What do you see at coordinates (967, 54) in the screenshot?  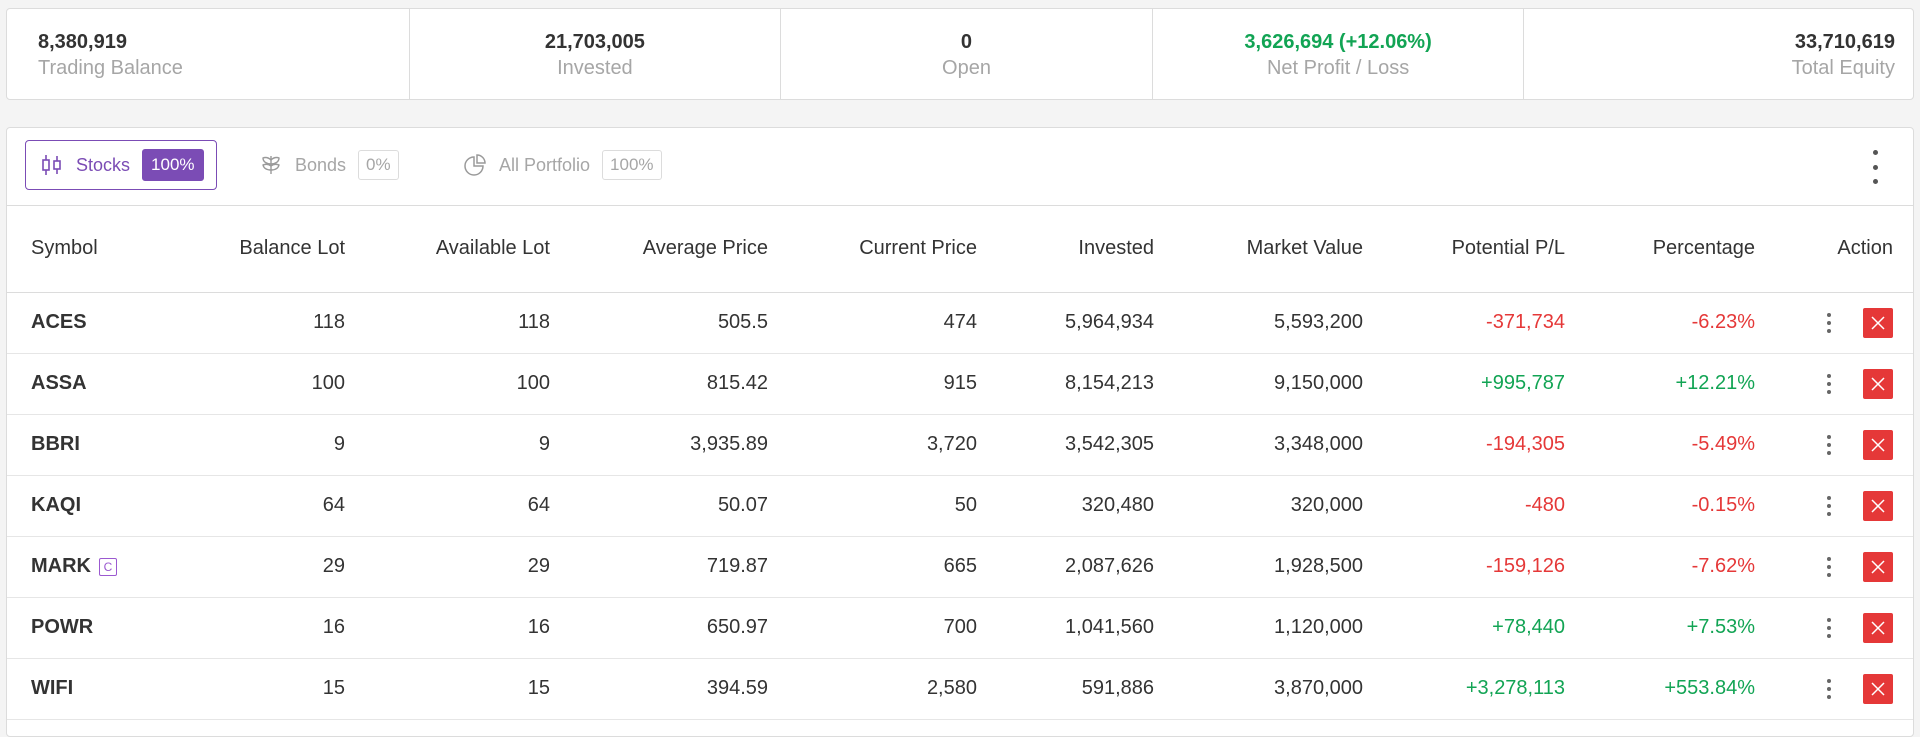 I see `summary-open: 0 Open` at bounding box center [967, 54].